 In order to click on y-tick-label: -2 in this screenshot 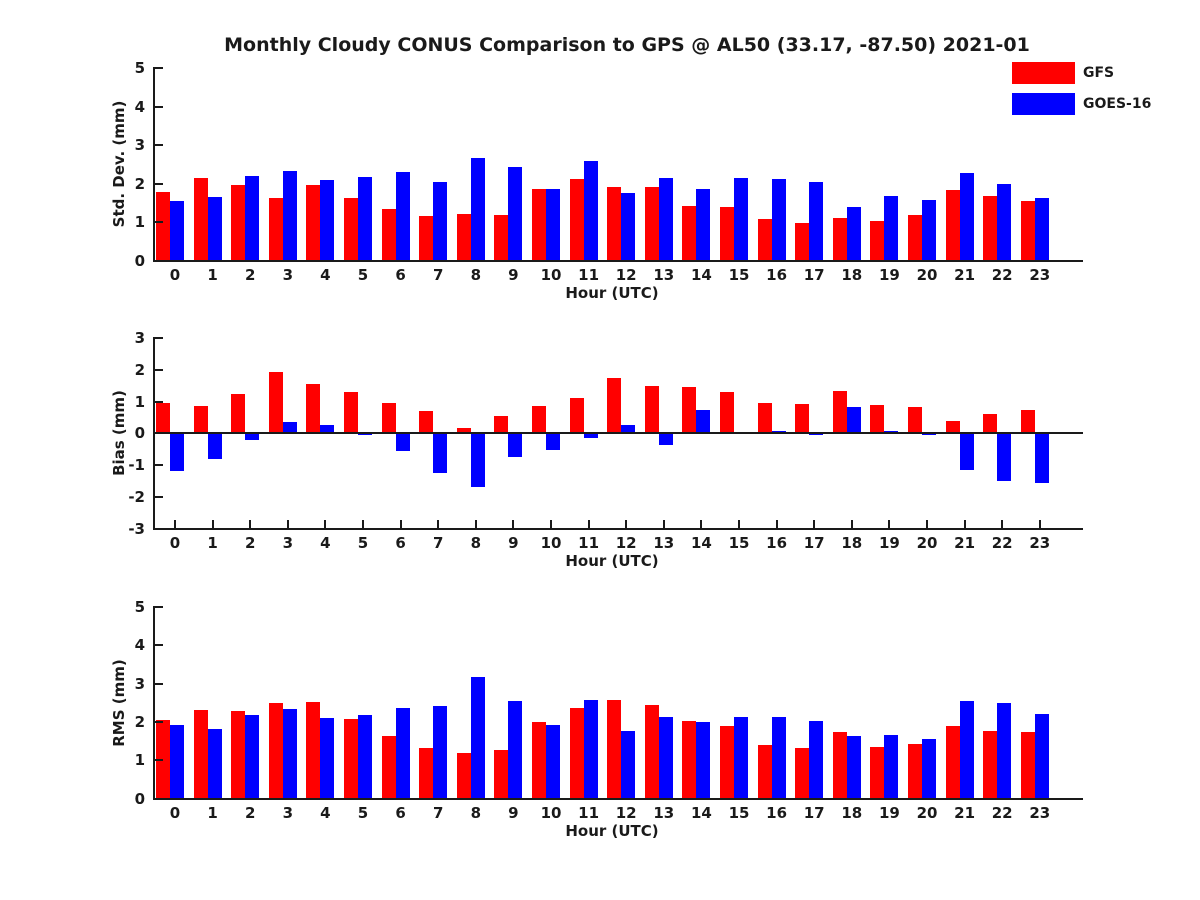, I will do `click(136, 497)`.